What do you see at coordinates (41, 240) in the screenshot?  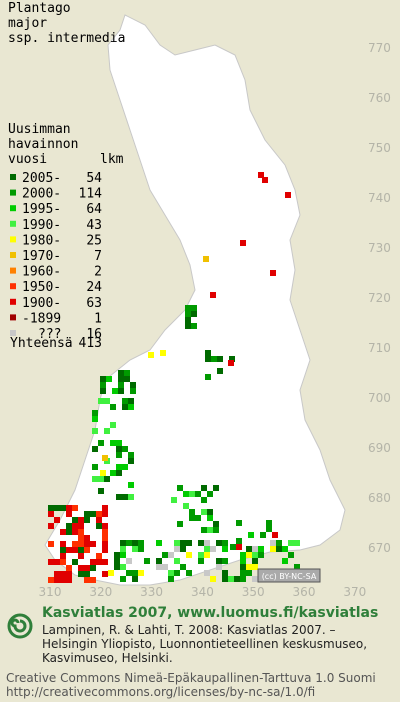 I see `legend-label: 1980-` at bounding box center [41, 240].